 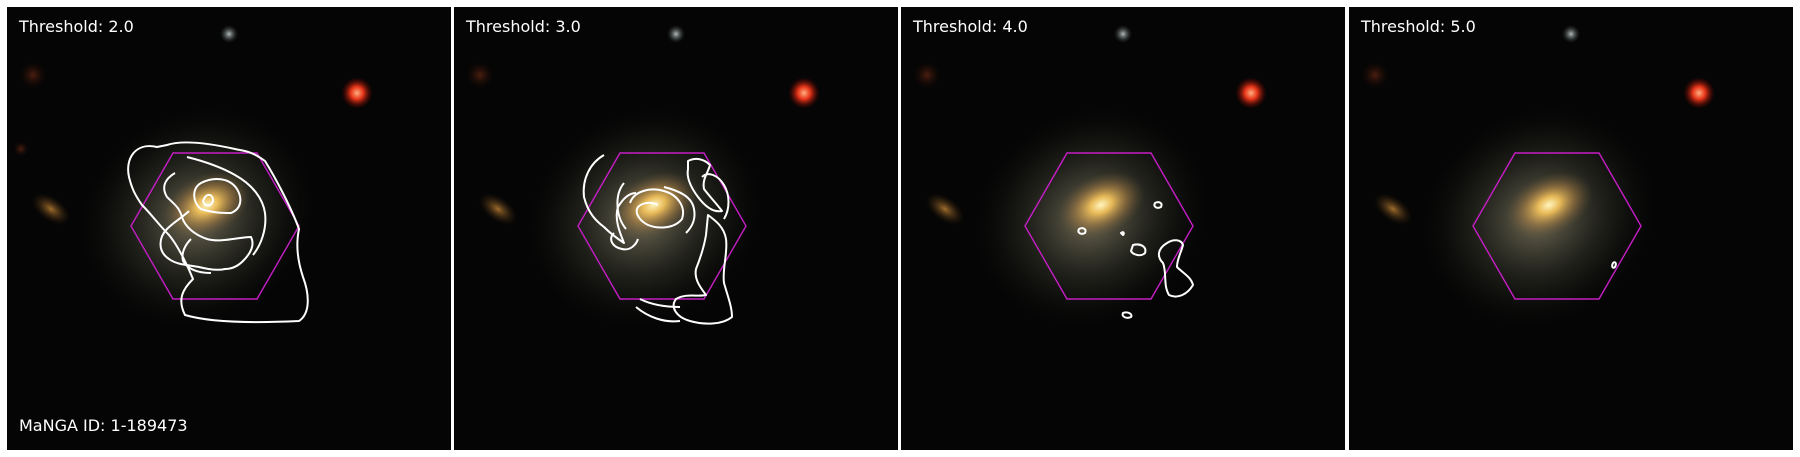 I want to click on manga-id-label: MaNGA ID: 1-189473, so click(x=103, y=425).